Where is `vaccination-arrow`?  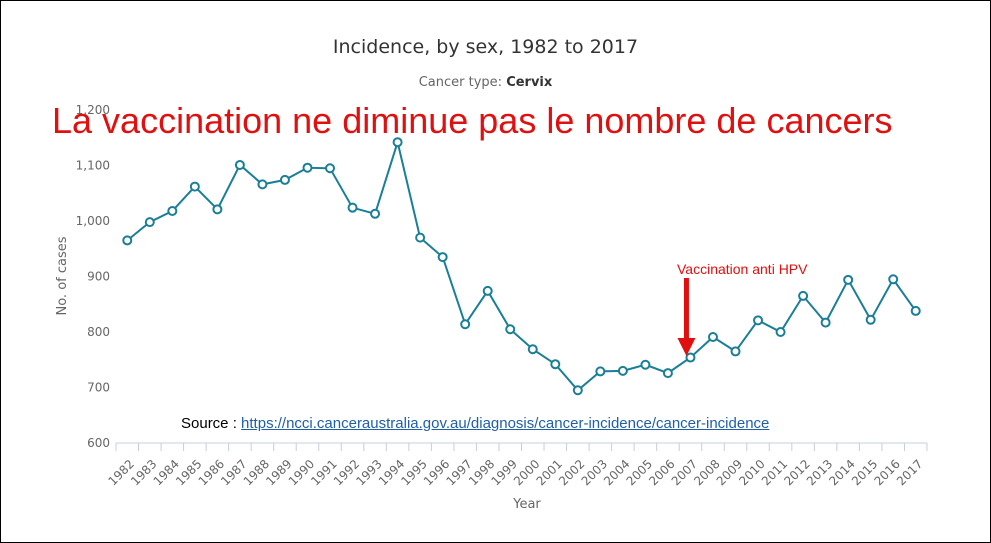 vaccination-arrow is located at coordinates (686, 317).